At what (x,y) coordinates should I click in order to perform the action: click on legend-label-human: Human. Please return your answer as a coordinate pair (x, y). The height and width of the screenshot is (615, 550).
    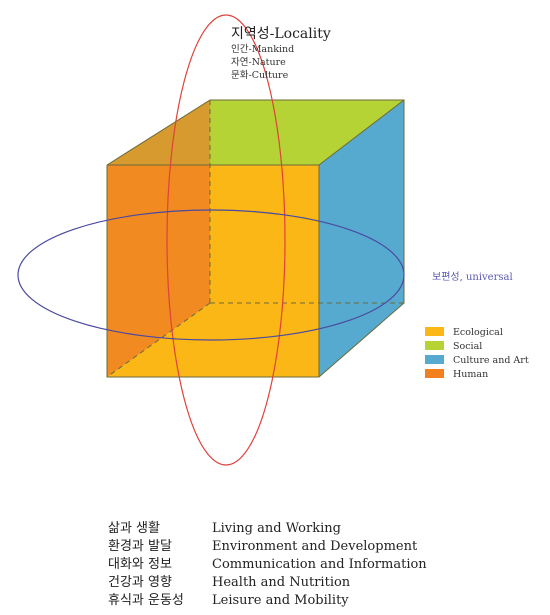
    Looking at the image, I should click on (470, 374).